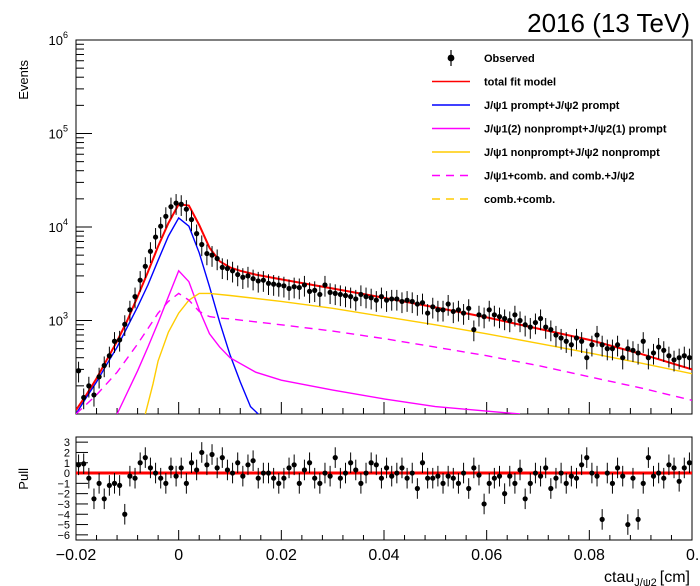  Describe the element at coordinates (647, 577) in the screenshot. I see `x-axis-label: ctauJ/ψ2 [cm]` at that location.